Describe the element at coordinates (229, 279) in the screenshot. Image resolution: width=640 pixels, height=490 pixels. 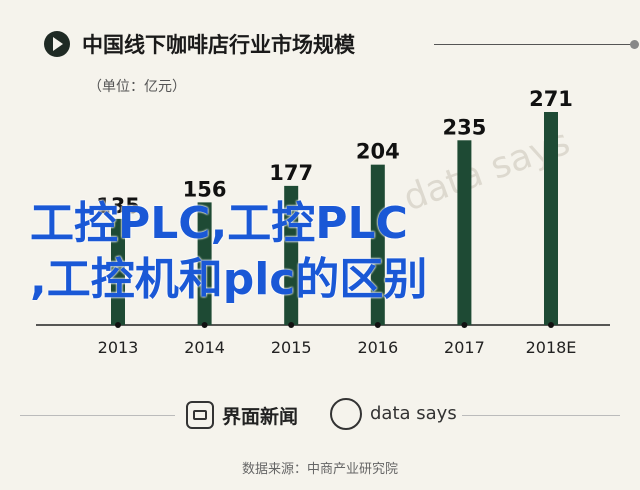
I see `overlay-line-2: ,工控机和plc的区别` at that location.